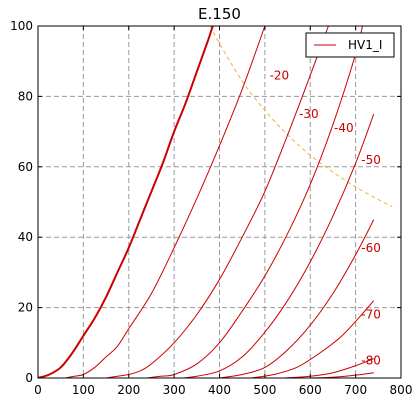  I want to click on curve-label-30: -30, so click(309, 114).